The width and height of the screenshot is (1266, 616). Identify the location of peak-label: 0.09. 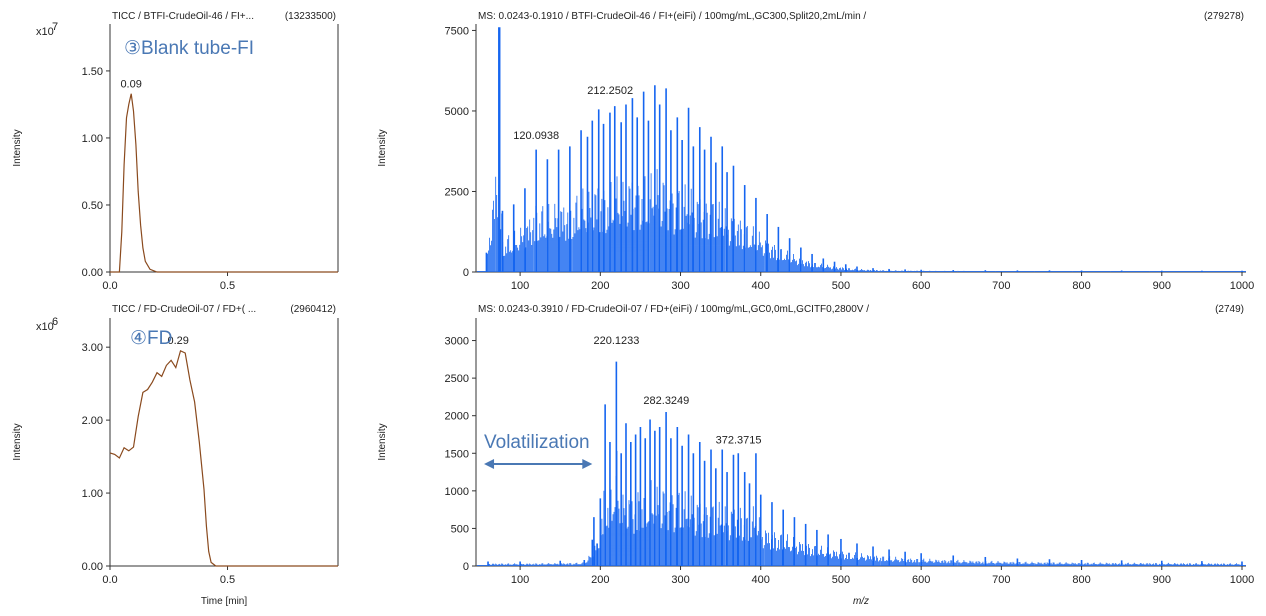
(130, 85).